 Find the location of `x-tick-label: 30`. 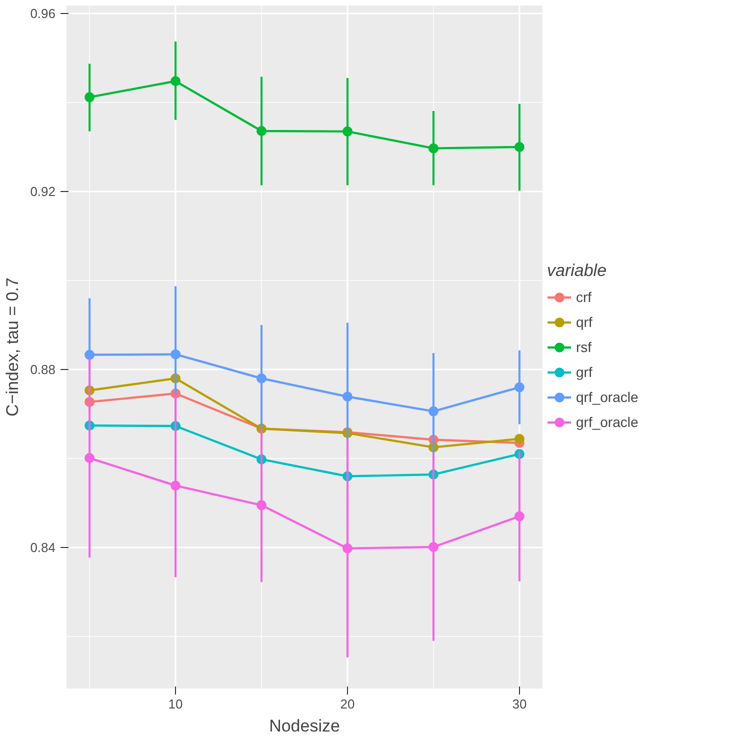

x-tick-label: 30 is located at coordinates (519, 704).